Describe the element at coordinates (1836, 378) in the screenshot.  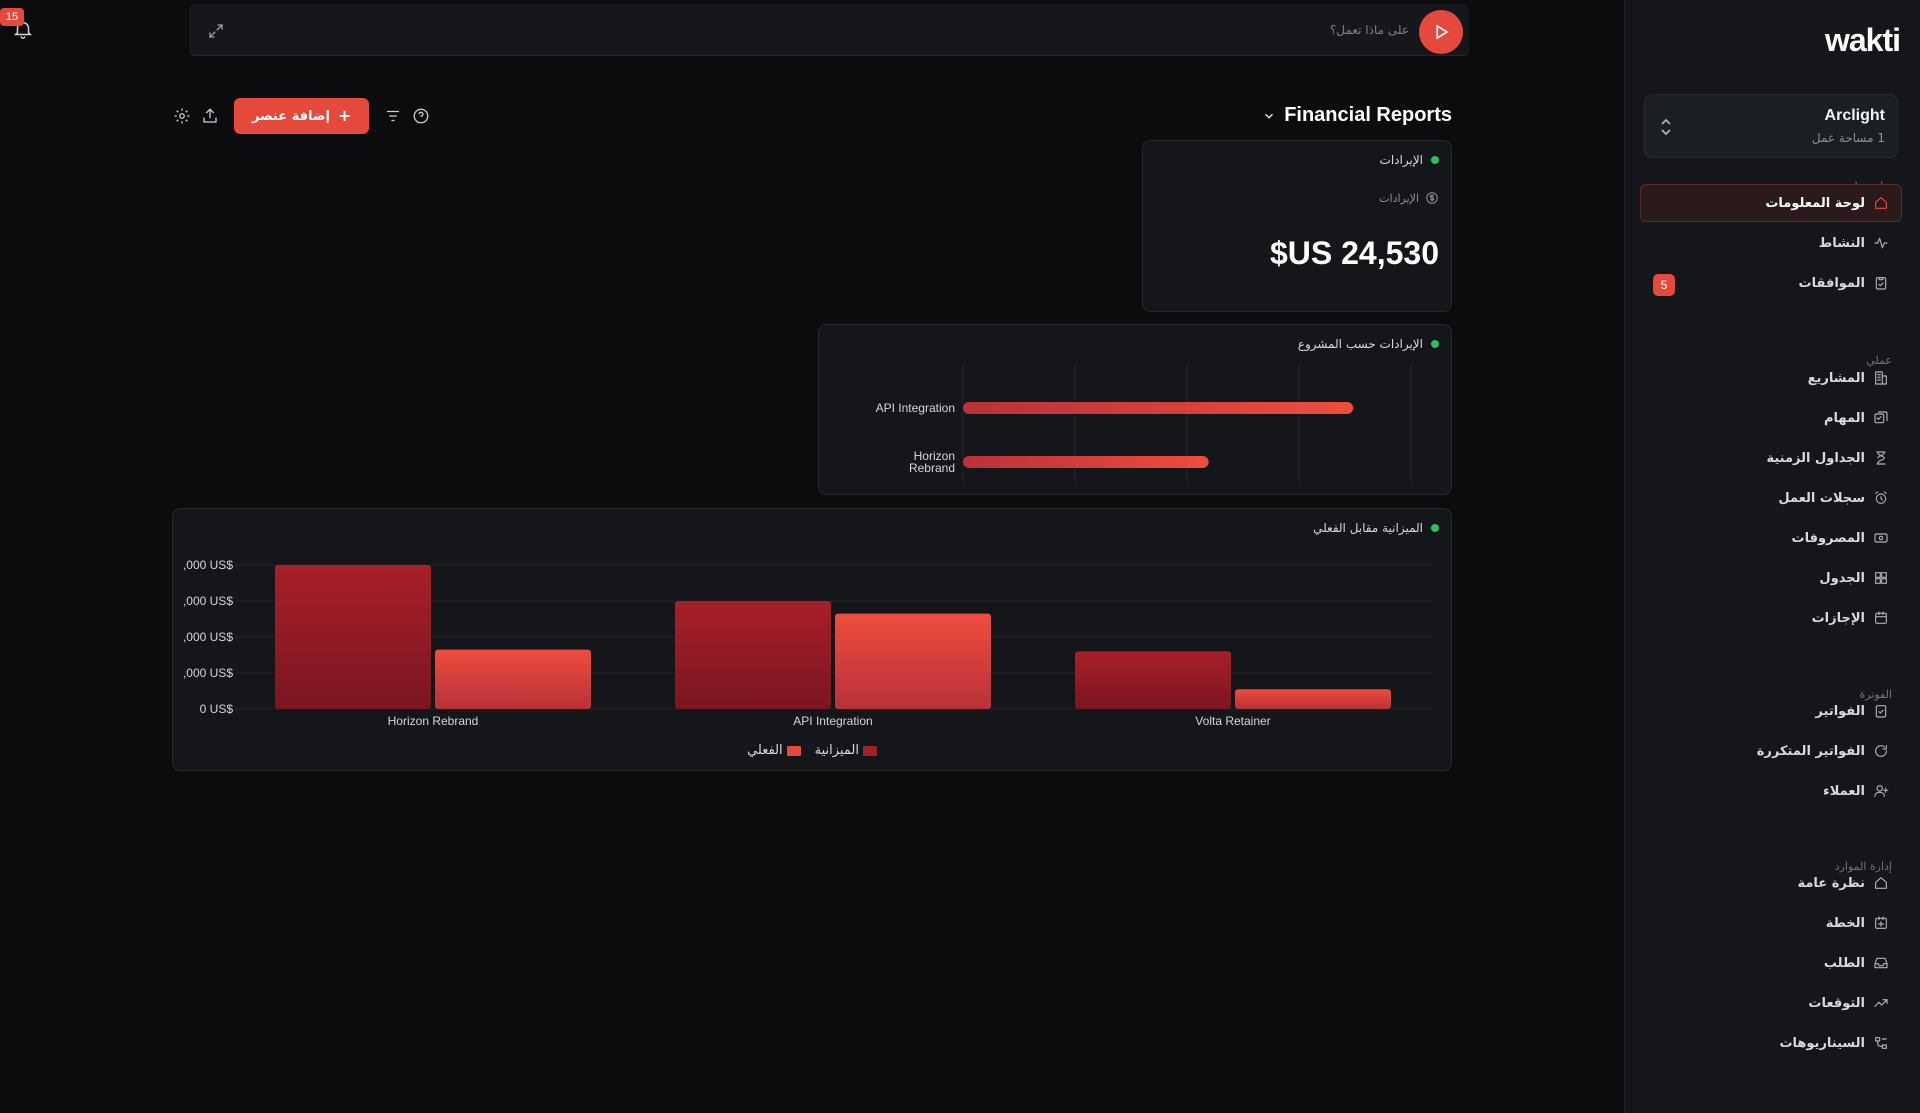
I see `sidebar-item-label: المشاريع` at that location.